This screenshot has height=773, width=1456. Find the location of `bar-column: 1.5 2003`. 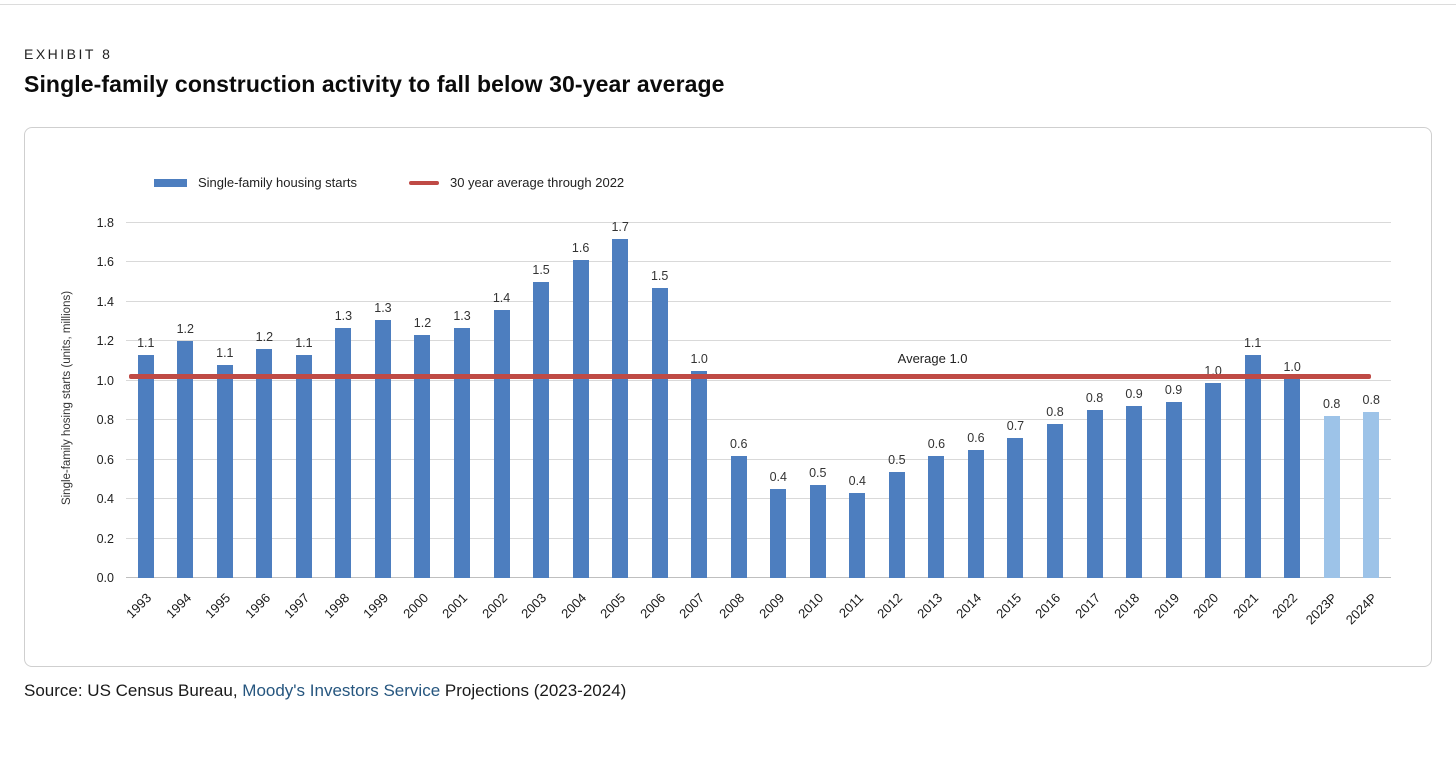

bar-column: 1.5 2003 is located at coordinates (539, 422).